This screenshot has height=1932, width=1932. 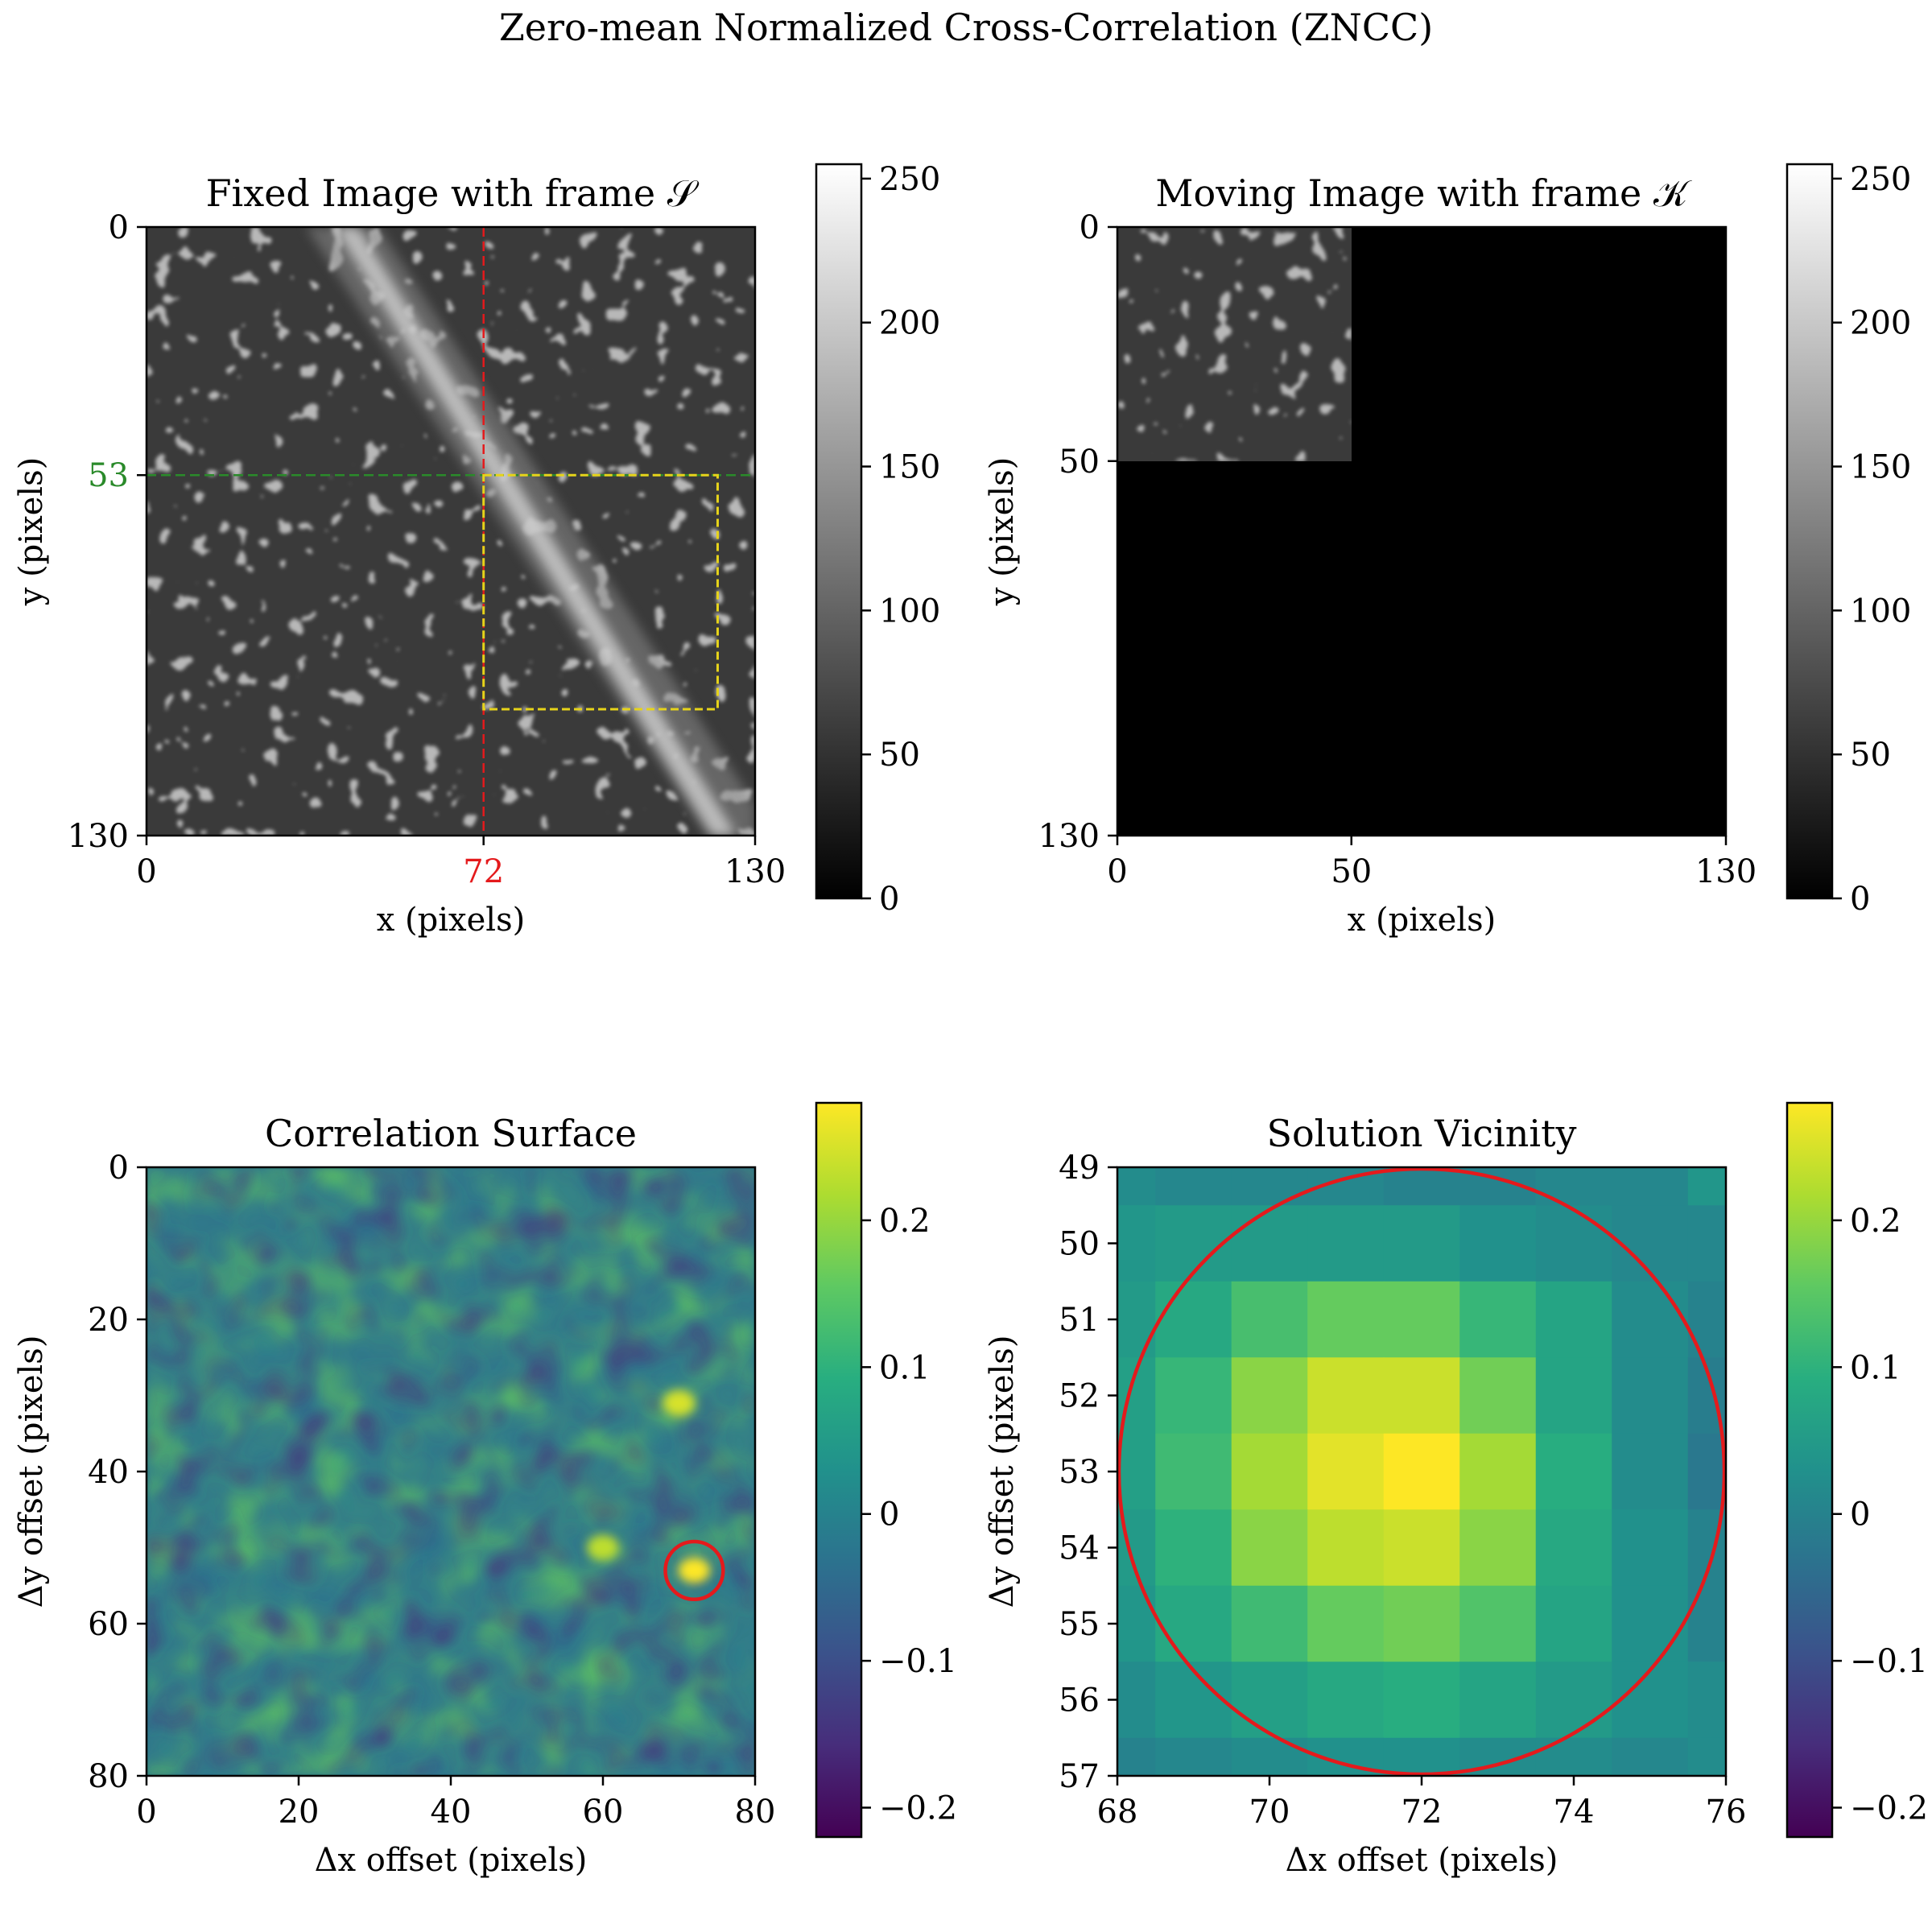 I want to click on moving-image-pixels, so click(x=1421, y=531).